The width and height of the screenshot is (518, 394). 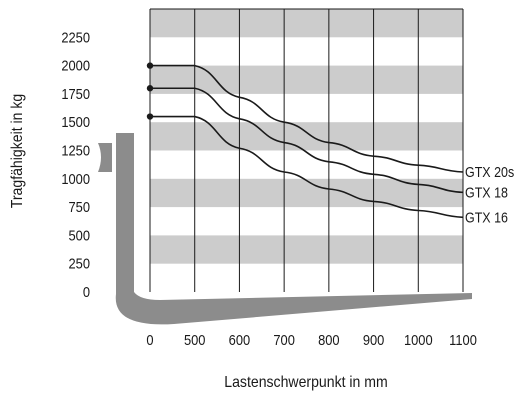 I want to click on series-labels: GTX 20s GTX 18 GTX 16, so click(x=489, y=194).